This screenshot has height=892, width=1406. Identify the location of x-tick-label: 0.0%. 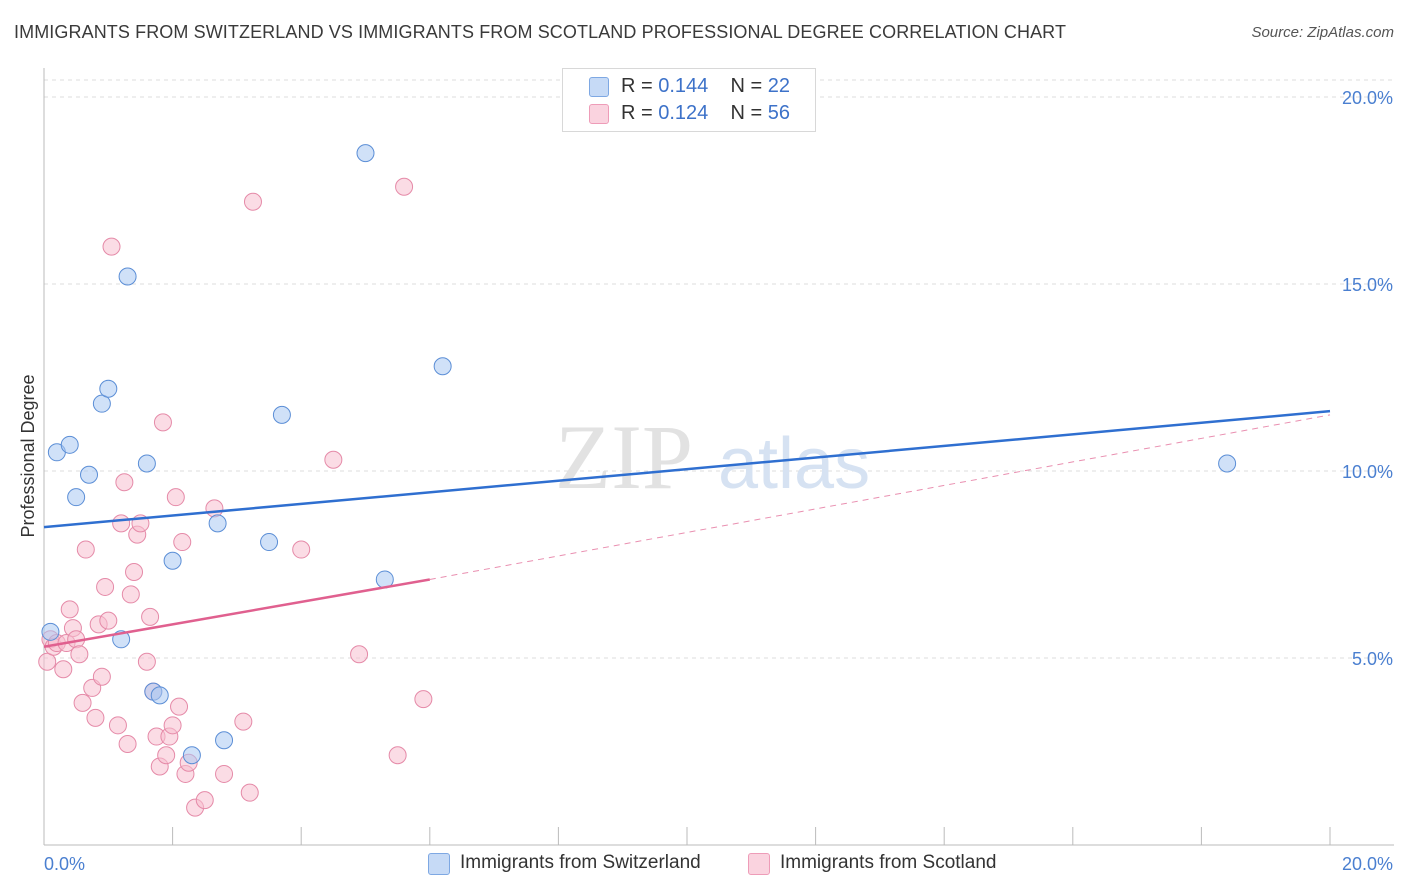
(64, 864).